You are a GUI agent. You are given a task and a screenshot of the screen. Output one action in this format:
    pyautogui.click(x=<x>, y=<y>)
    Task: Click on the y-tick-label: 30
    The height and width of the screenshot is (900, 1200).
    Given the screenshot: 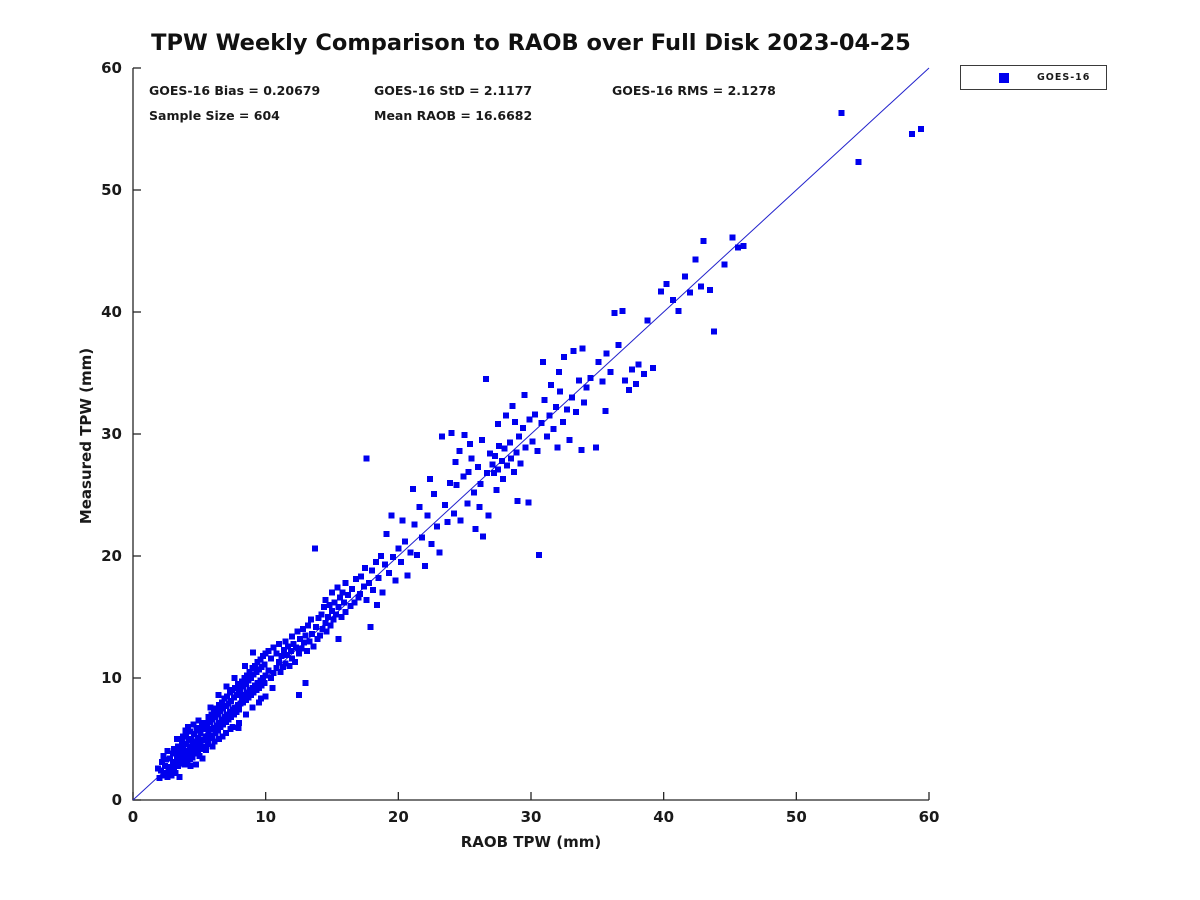 What is the action you would take?
    pyautogui.click(x=111, y=434)
    